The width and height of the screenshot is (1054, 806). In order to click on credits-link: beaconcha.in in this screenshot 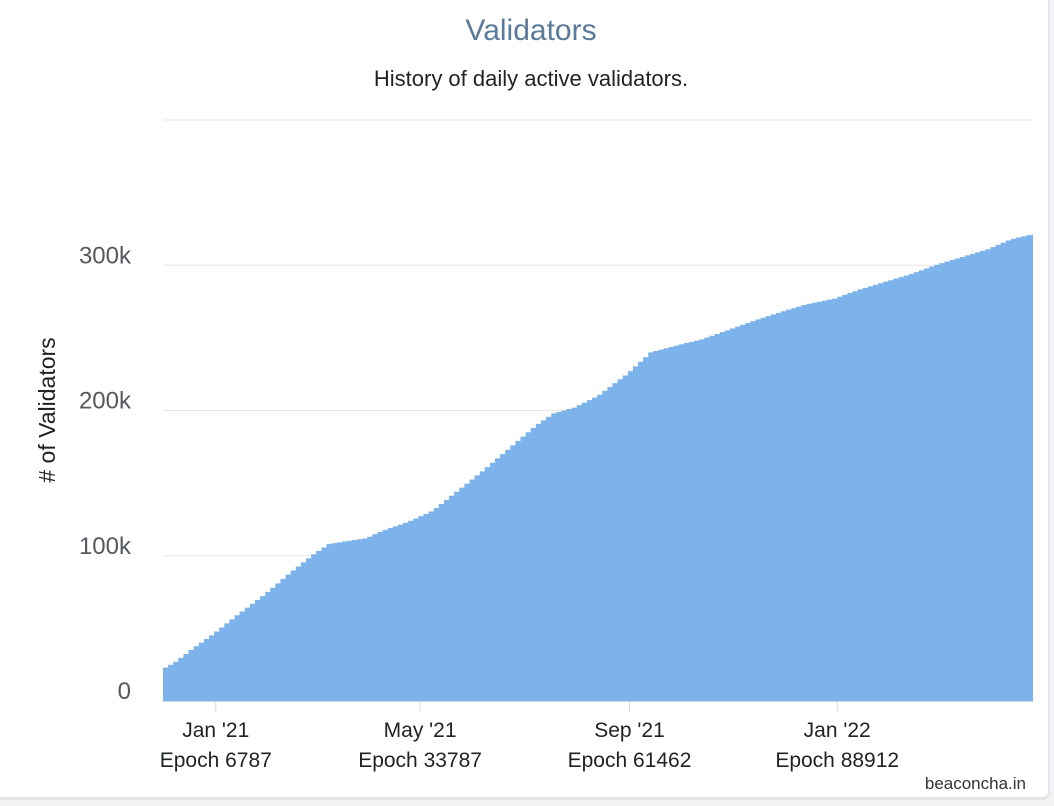, I will do `click(975, 783)`.